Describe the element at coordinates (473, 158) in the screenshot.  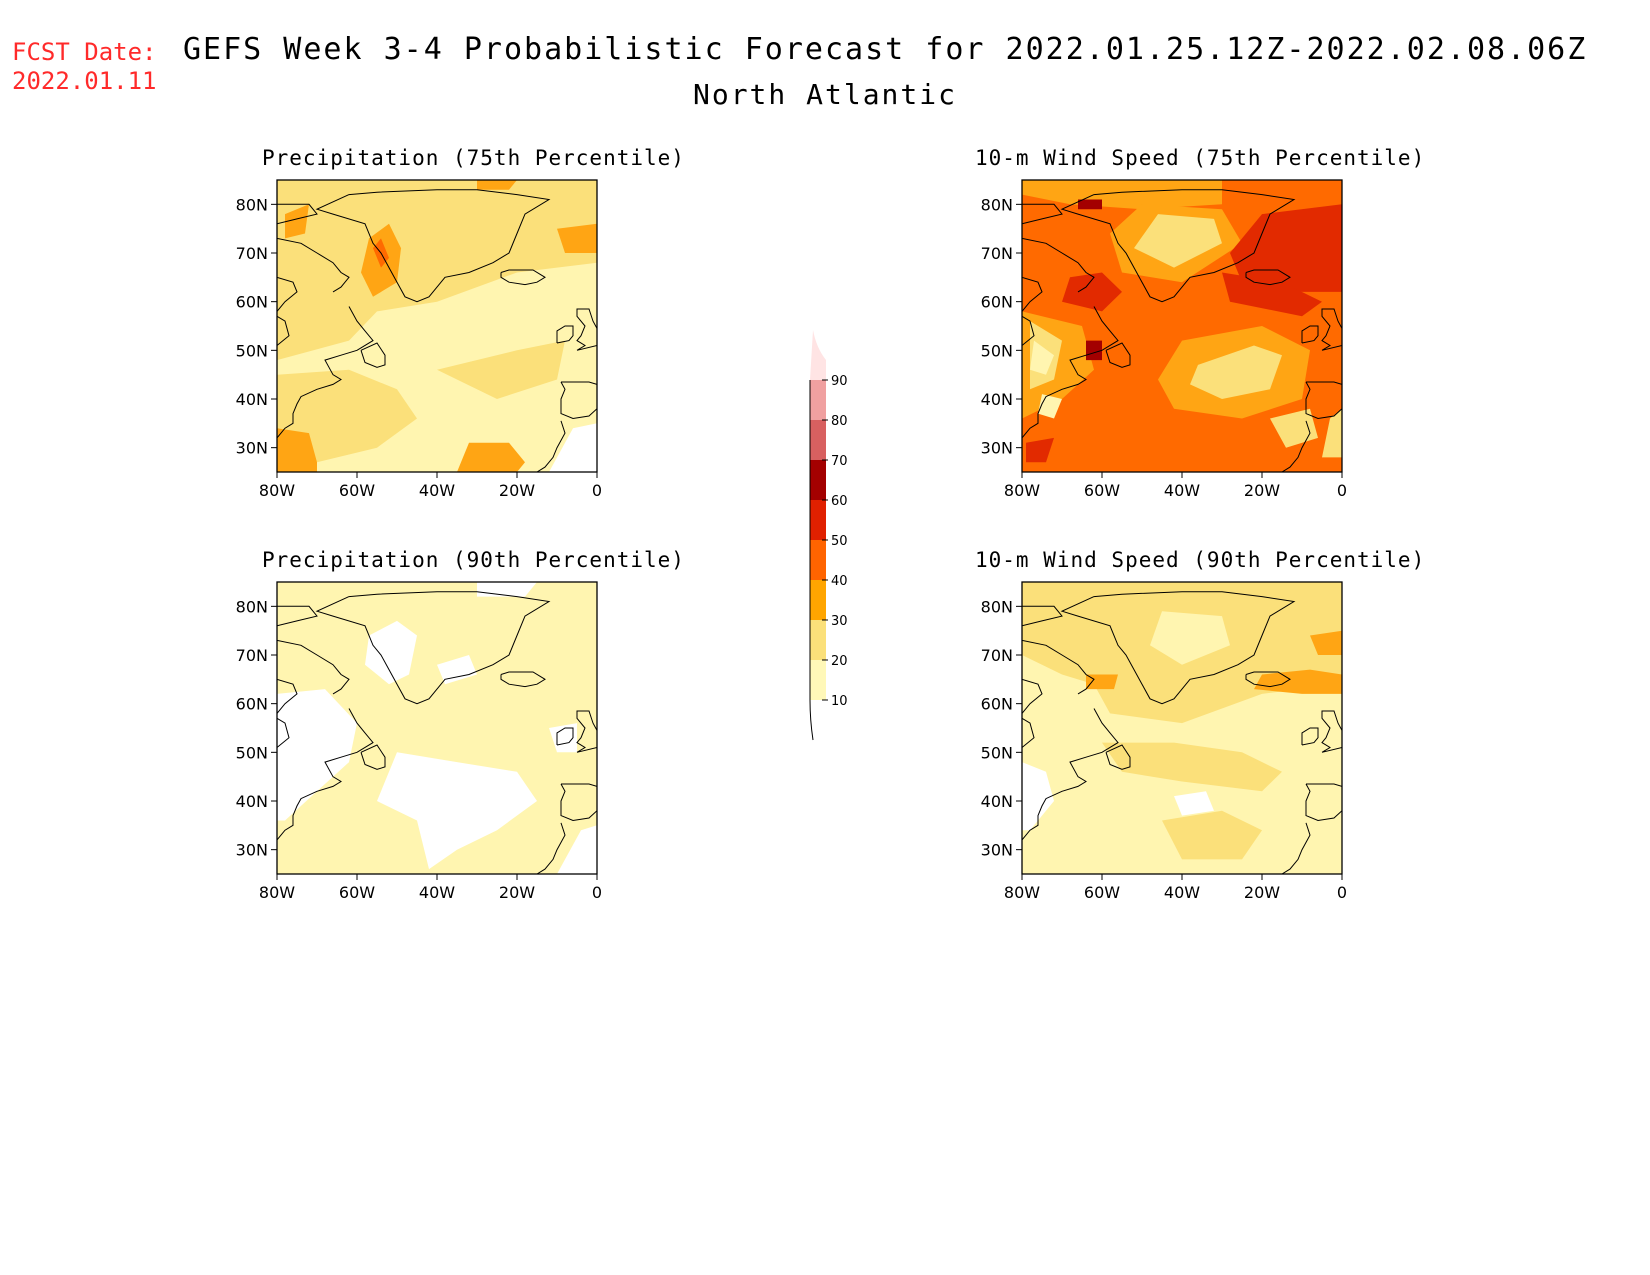
I see `panel-title-precip75: Precipitation (75th Percentile)` at that location.